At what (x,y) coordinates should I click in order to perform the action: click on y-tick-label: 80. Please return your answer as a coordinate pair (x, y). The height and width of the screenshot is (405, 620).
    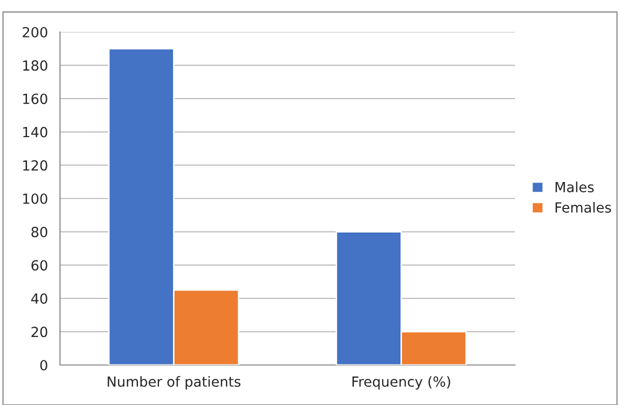
    Looking at the image, I should click on (39, 232).